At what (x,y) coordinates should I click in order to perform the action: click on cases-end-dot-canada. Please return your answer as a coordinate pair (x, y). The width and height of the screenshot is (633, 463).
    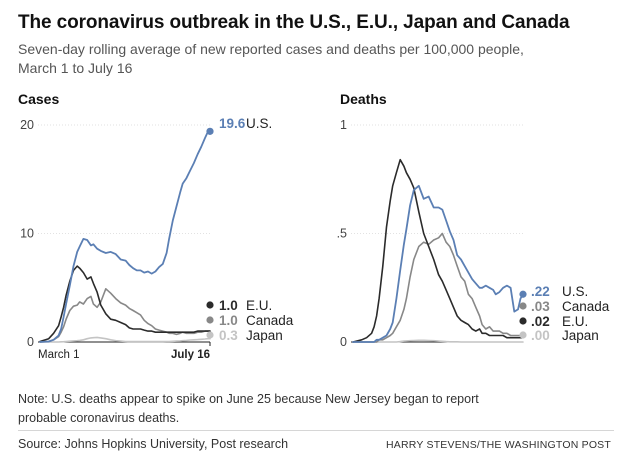
    Looking at the image, I should click on (210, 320).